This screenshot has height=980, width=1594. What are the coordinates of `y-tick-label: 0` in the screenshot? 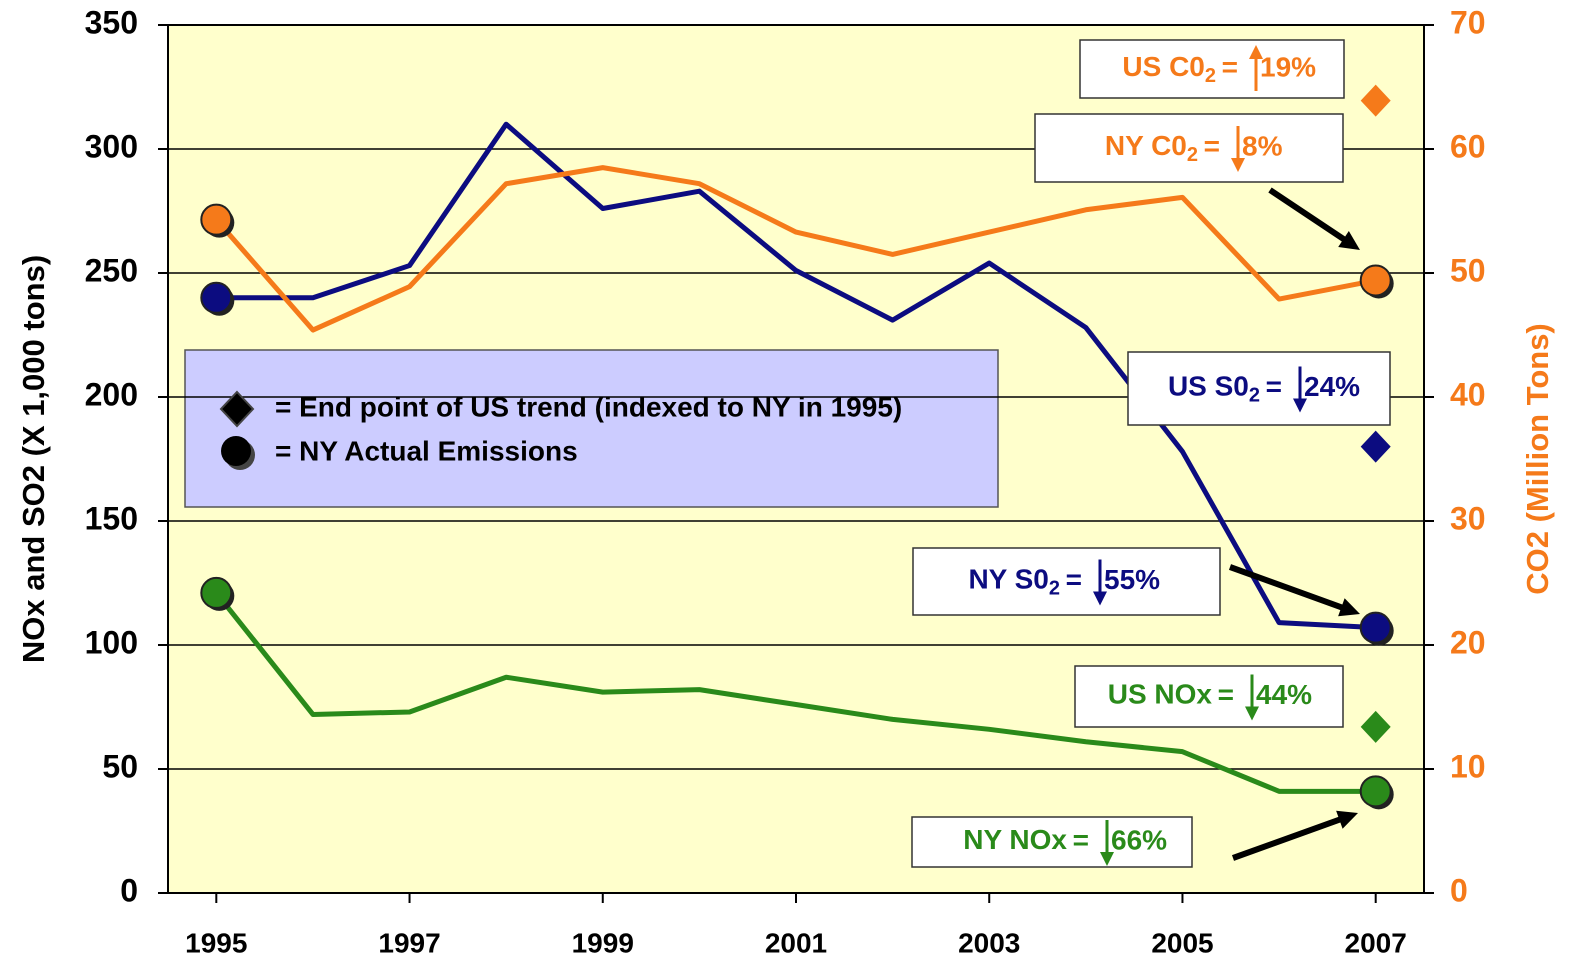 It's located at (129, 890).